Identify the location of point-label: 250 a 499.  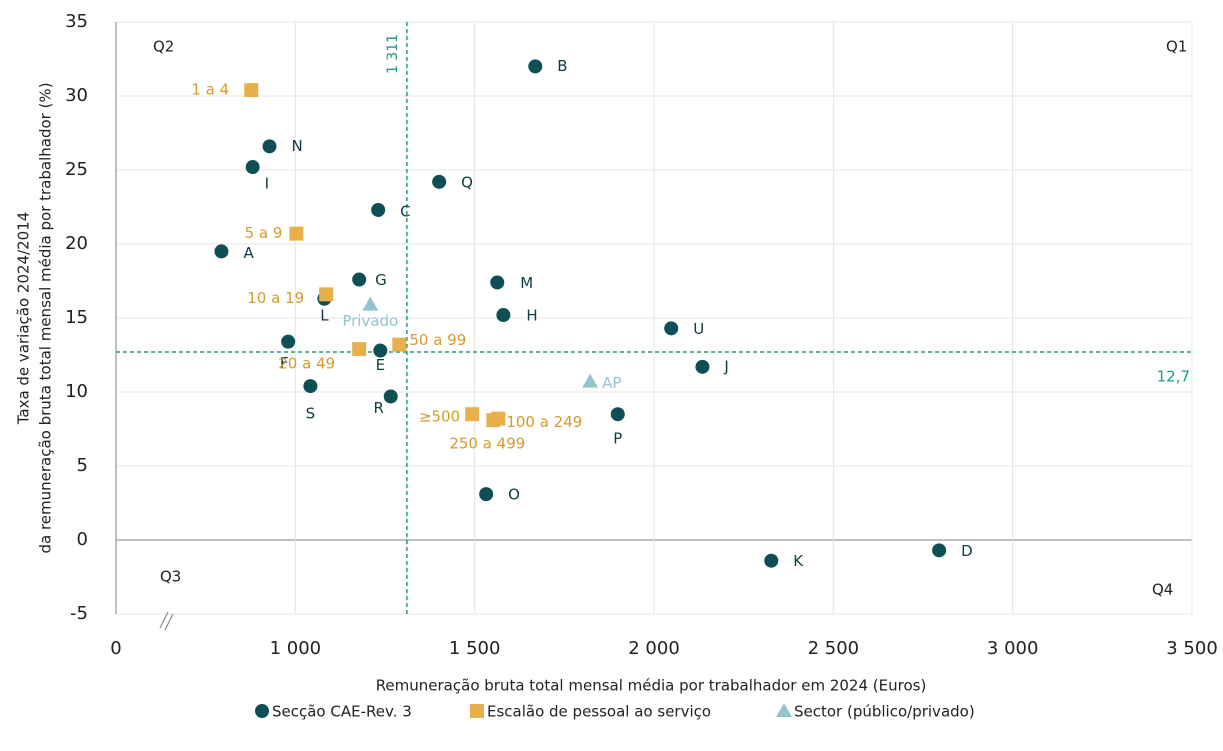
(487, 444).